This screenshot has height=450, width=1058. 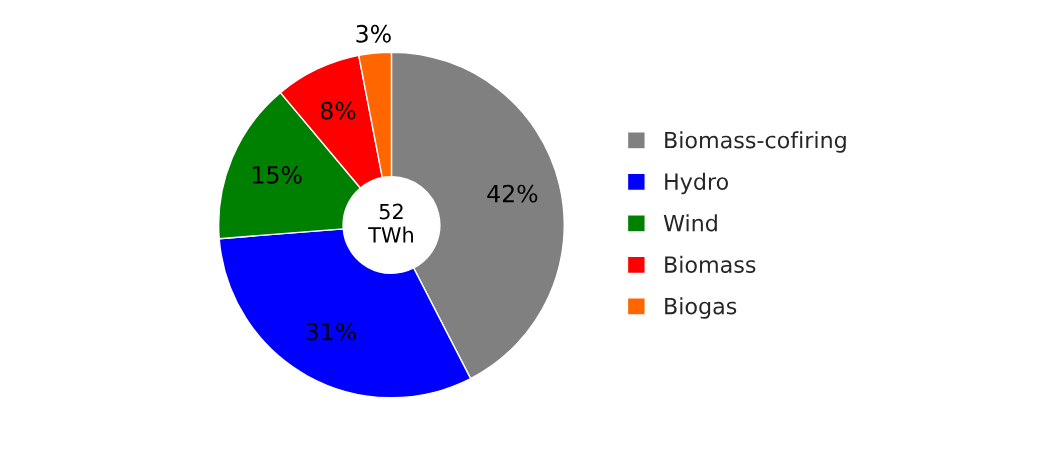 What do you see at coordinates (701, 308) in the screenshot?
I see `legend-label: Biogas` at bounding box center [701, 308].